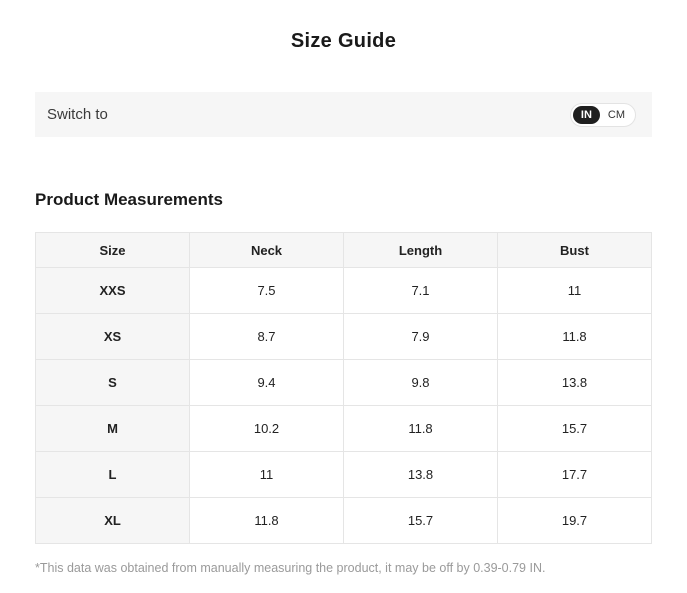  What do you see at coordinates (574, 250) in the screenshot?
I see `column-header-bust: Bust` at bounding box center [574, 250].